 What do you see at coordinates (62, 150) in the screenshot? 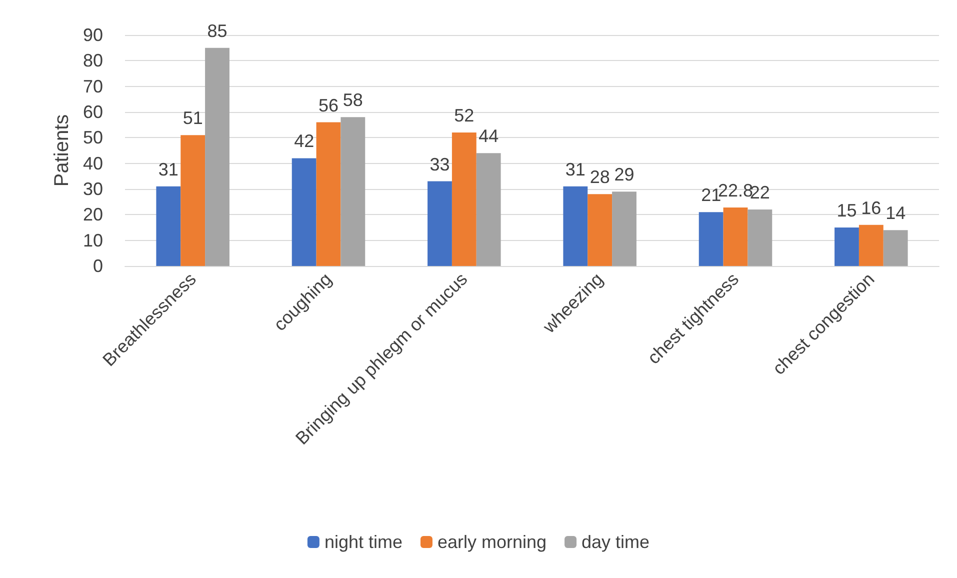
I see `y-axis-title: Patients` at bounding box center [62, 150].